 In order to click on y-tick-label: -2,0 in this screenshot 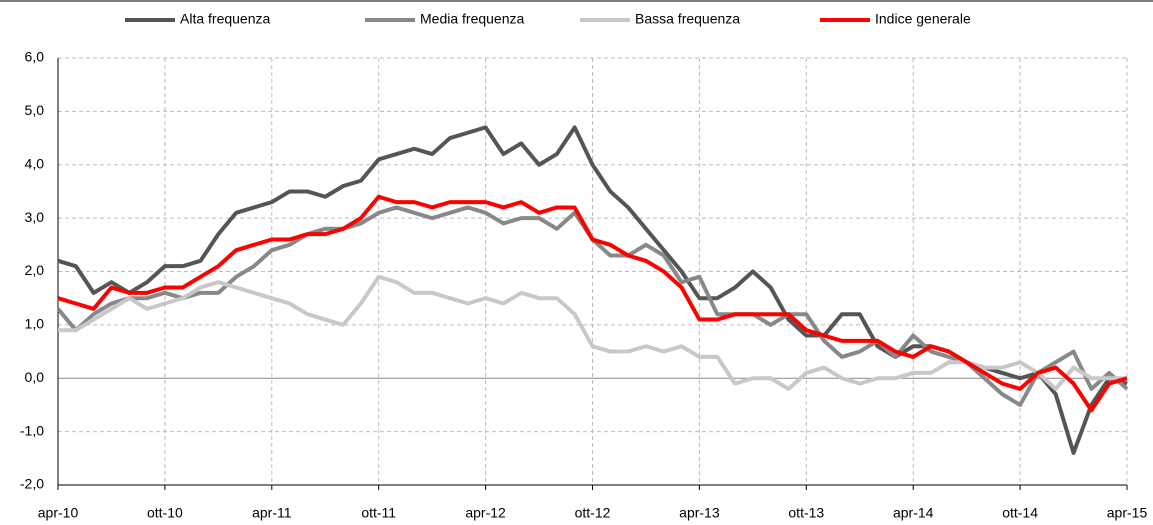, I will do `click(32, 484)`.